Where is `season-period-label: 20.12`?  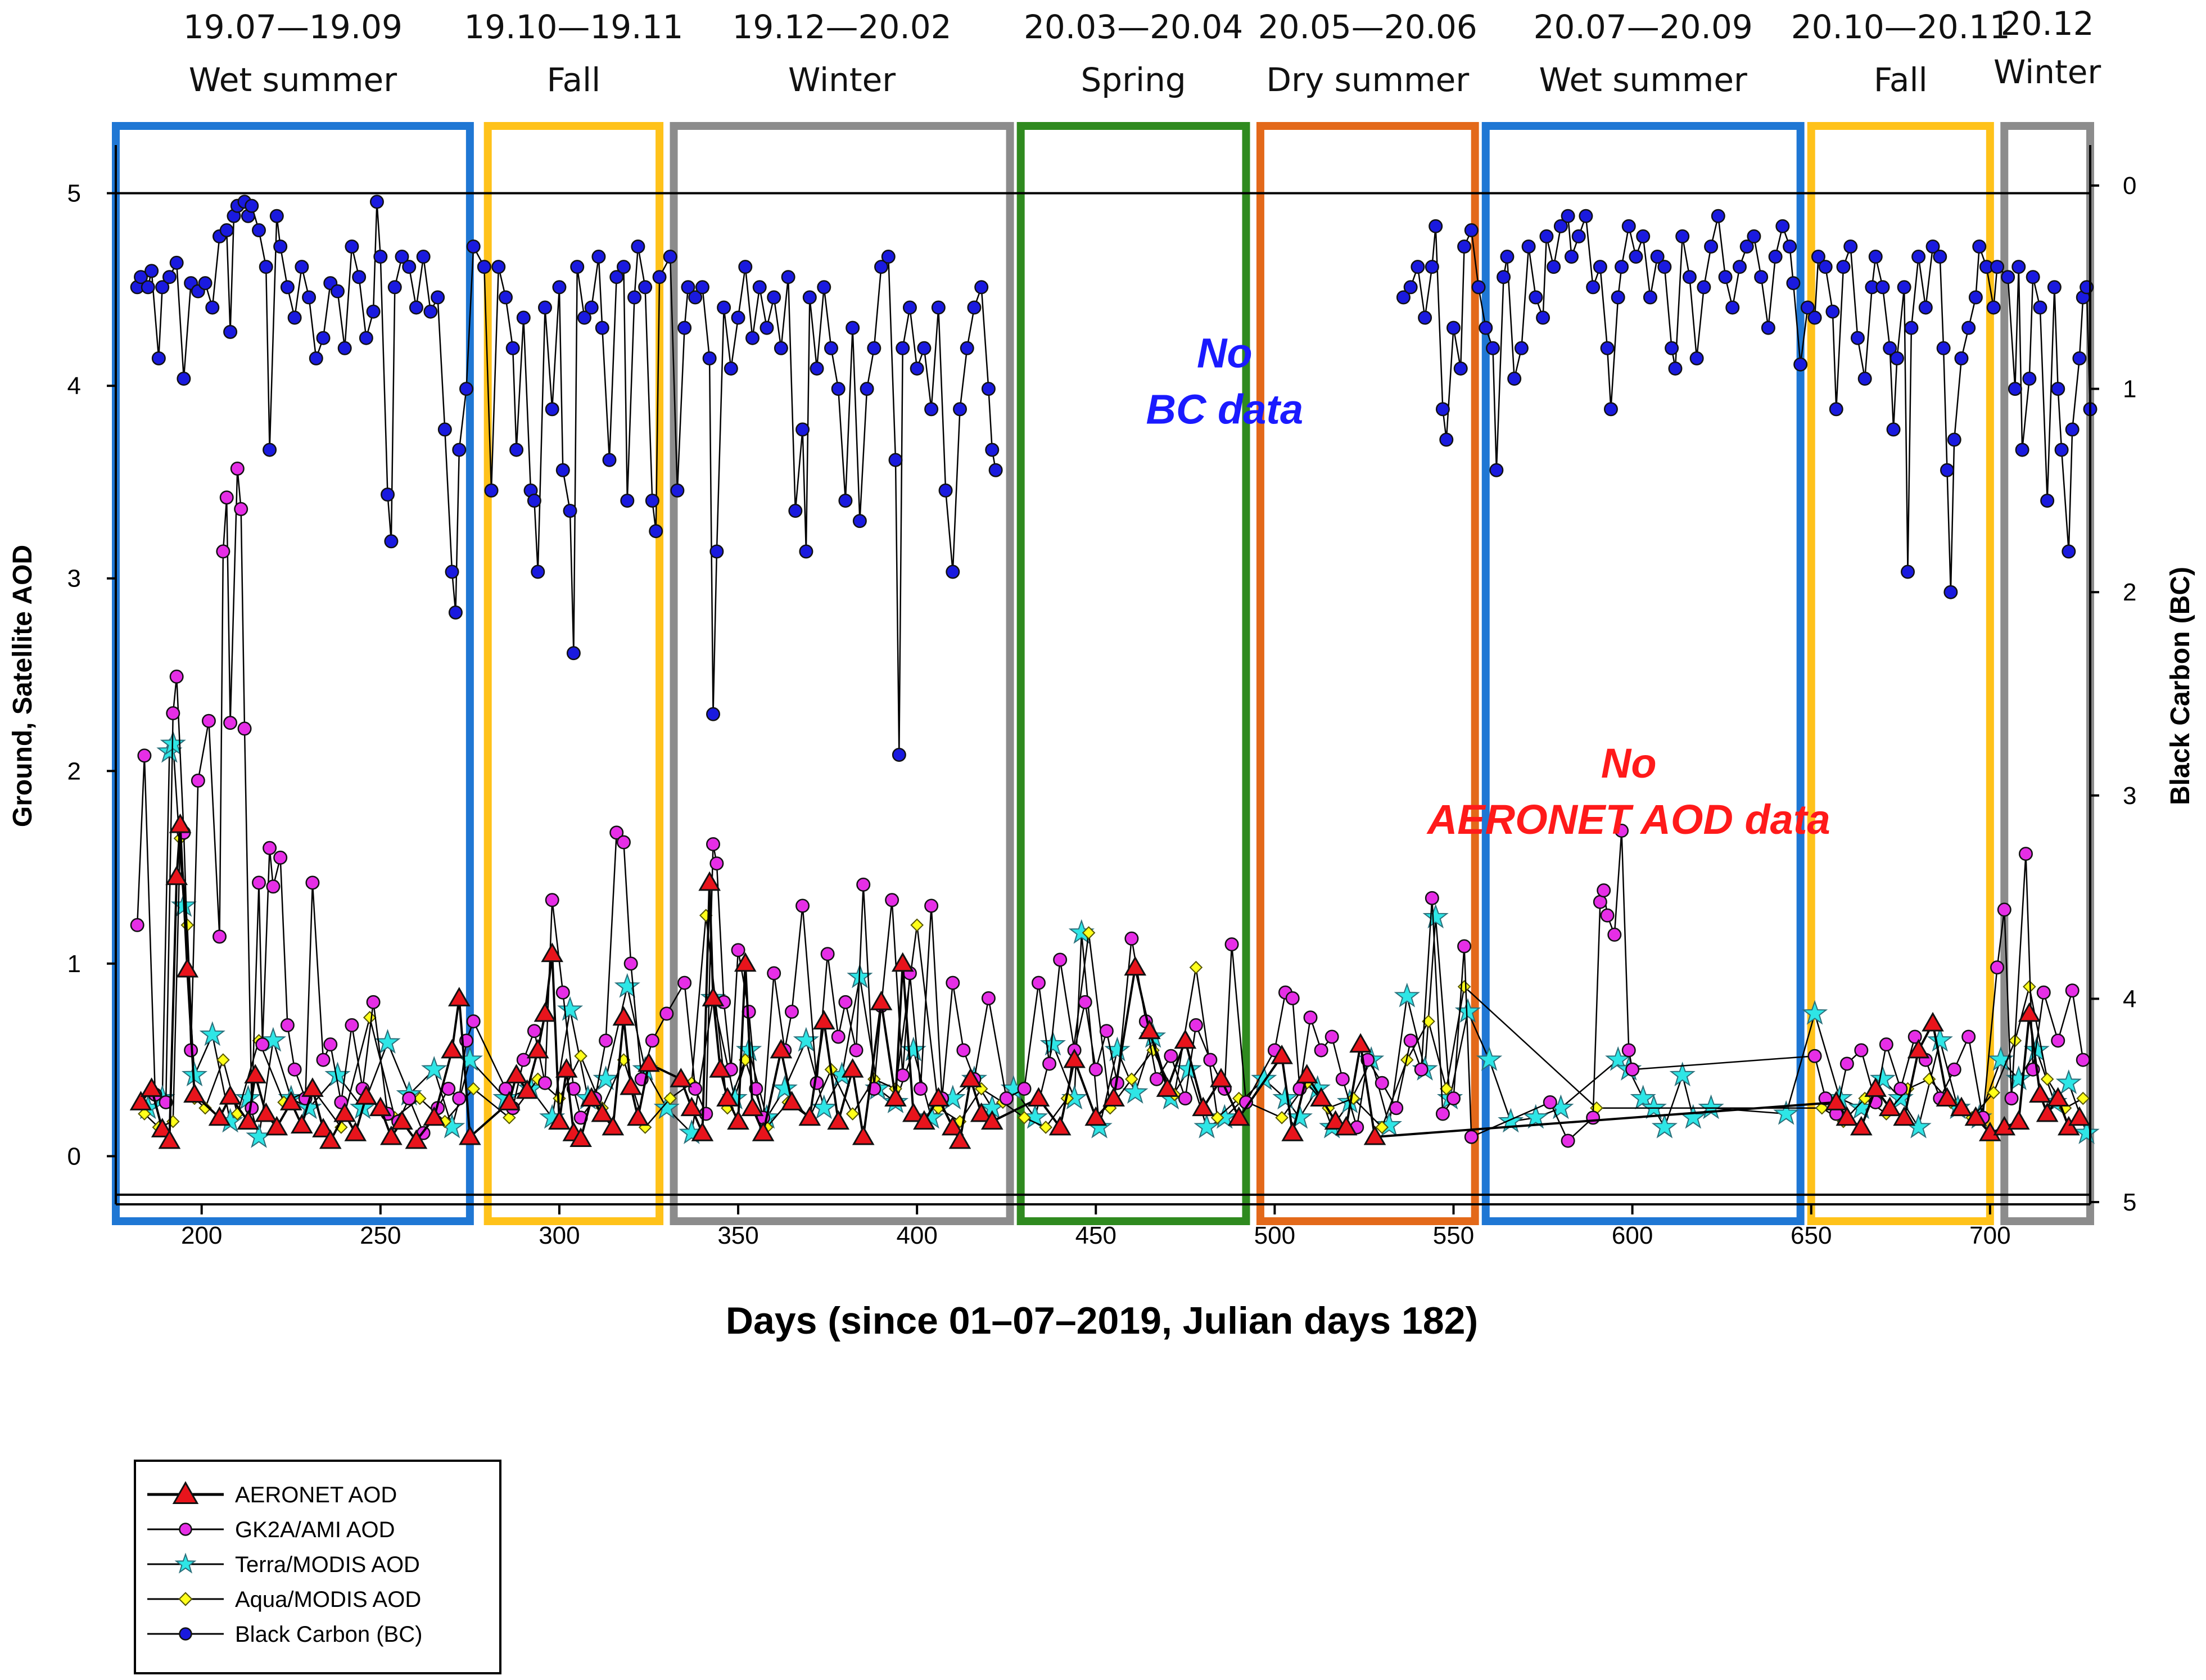 season-period-label: 20.12 is located at coordinates (2047, 23).